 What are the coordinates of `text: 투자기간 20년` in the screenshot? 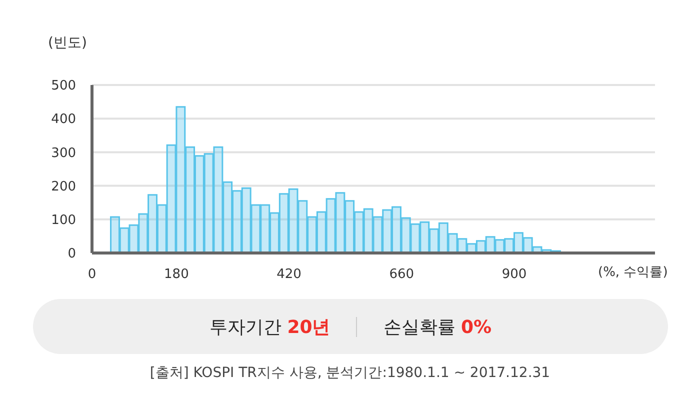 It's located at (269, 327).